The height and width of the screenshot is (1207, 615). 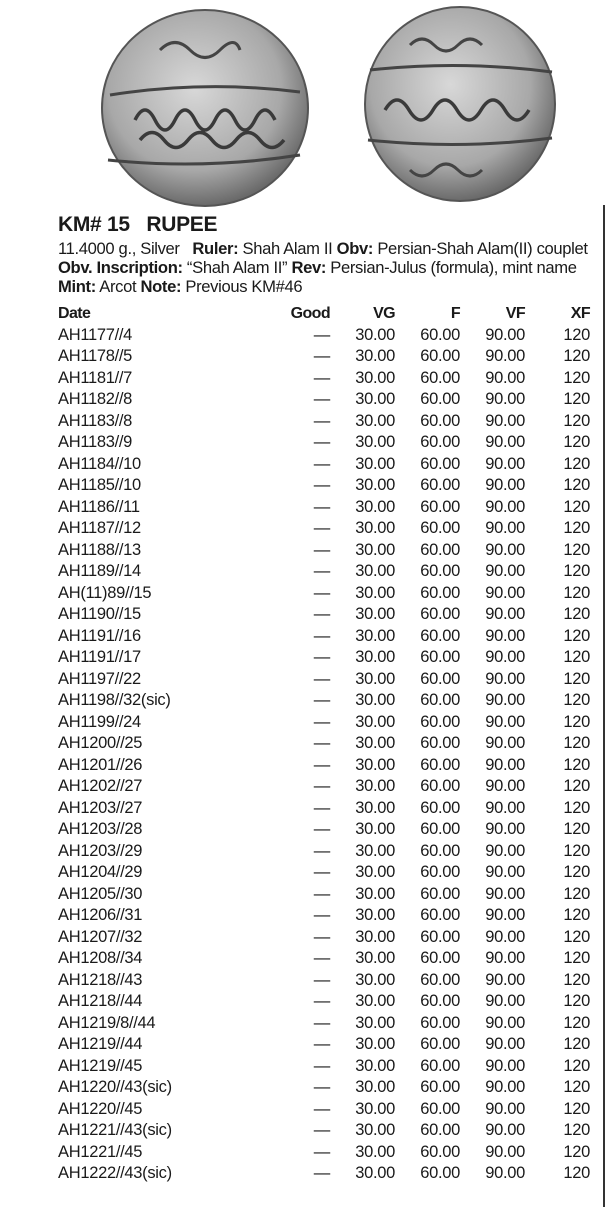 I want to click on mint-label: Mint:, so click(x=77, y=286).